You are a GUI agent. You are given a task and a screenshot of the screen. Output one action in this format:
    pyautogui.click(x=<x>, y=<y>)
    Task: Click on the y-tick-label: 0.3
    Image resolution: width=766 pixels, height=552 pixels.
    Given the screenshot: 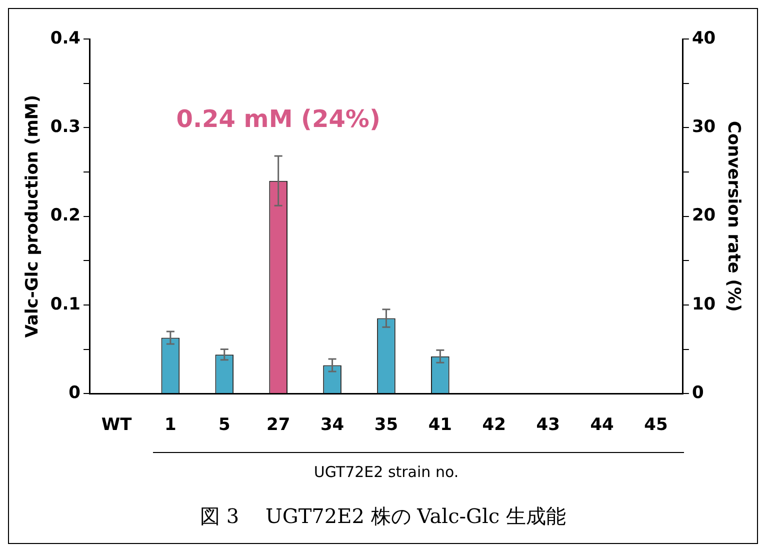 What is the action you would take?
    pyautogui.click(x=65, y=127)
    